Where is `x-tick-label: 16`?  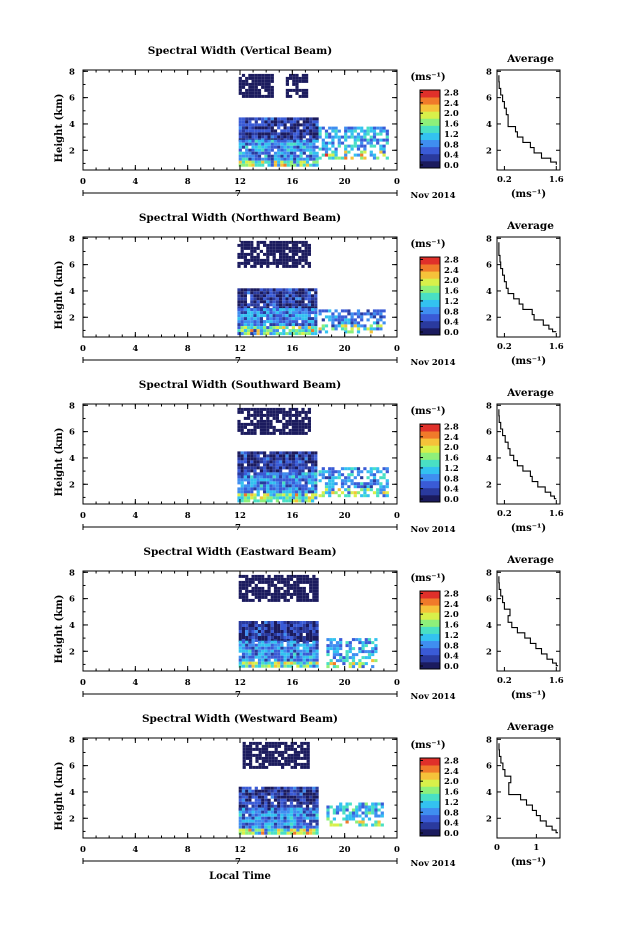
x-tick-label: 16 is located at coordinates (292, 516).